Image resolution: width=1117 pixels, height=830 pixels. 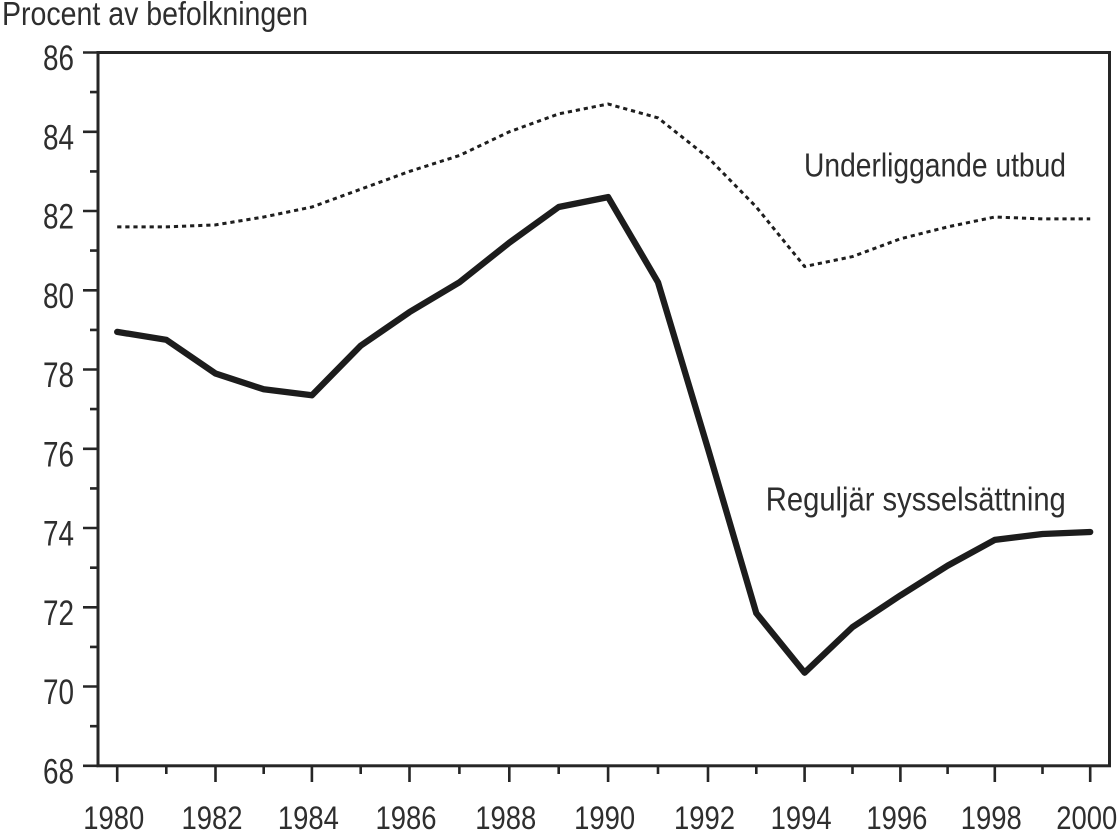 I want to click on svg-text: 1982, so click(x=212, y=815).